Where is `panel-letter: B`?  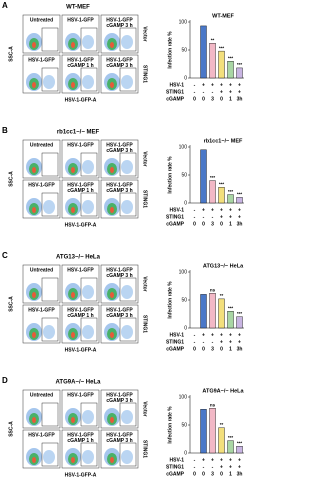 panel-letter: B is located at coordinates (5, 130).